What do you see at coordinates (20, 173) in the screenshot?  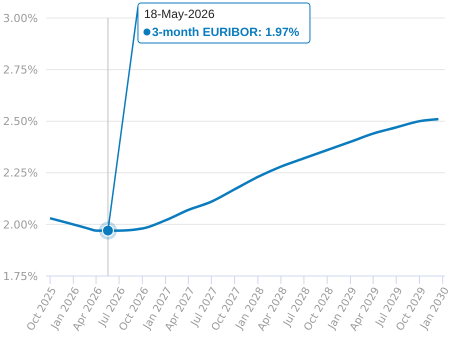 I see `y-tick-label: 2.25%` at bounding box center [20, 173].